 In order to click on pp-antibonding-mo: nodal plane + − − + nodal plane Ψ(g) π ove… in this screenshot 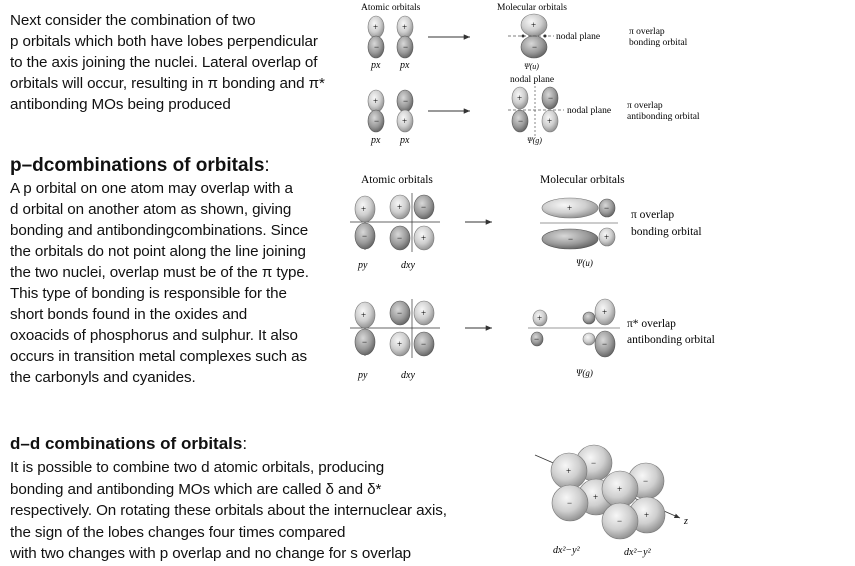, I will do `click(604, 110)`.